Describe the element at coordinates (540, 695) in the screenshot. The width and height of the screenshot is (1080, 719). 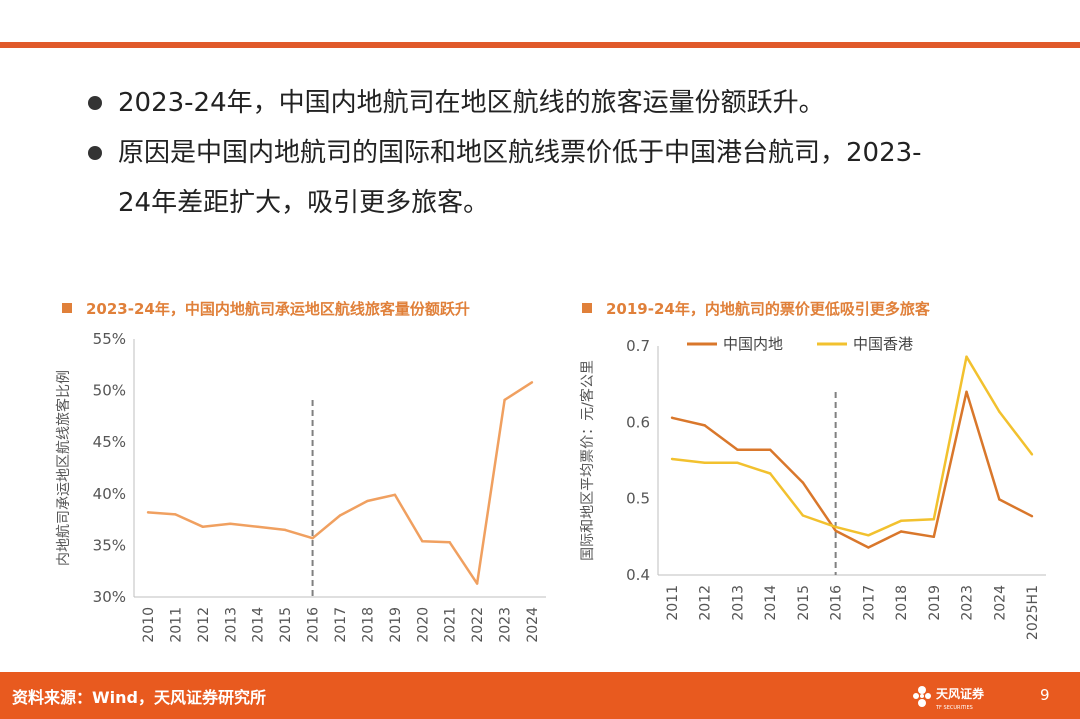
I see `footer-bar: 资料来源：Wind，天风证券研究所 天风证券 TF SECURITIES 9` at that location.